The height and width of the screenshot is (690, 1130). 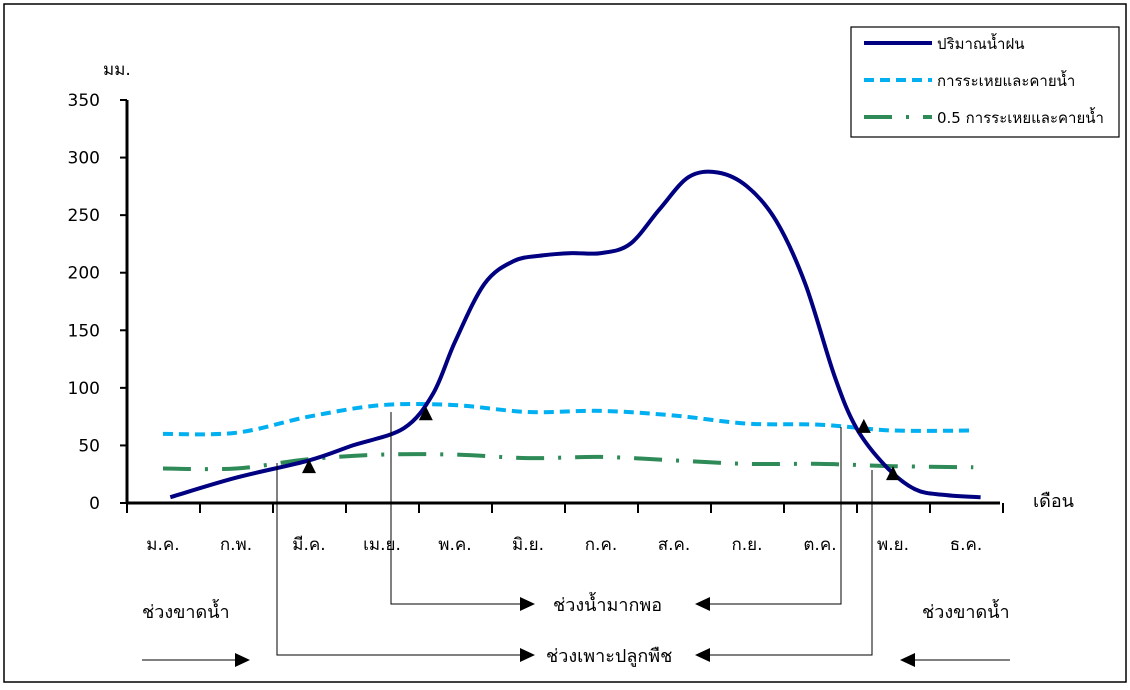 I want to click on x-tick-label: มิ.ย., so click(x=528, y=545).